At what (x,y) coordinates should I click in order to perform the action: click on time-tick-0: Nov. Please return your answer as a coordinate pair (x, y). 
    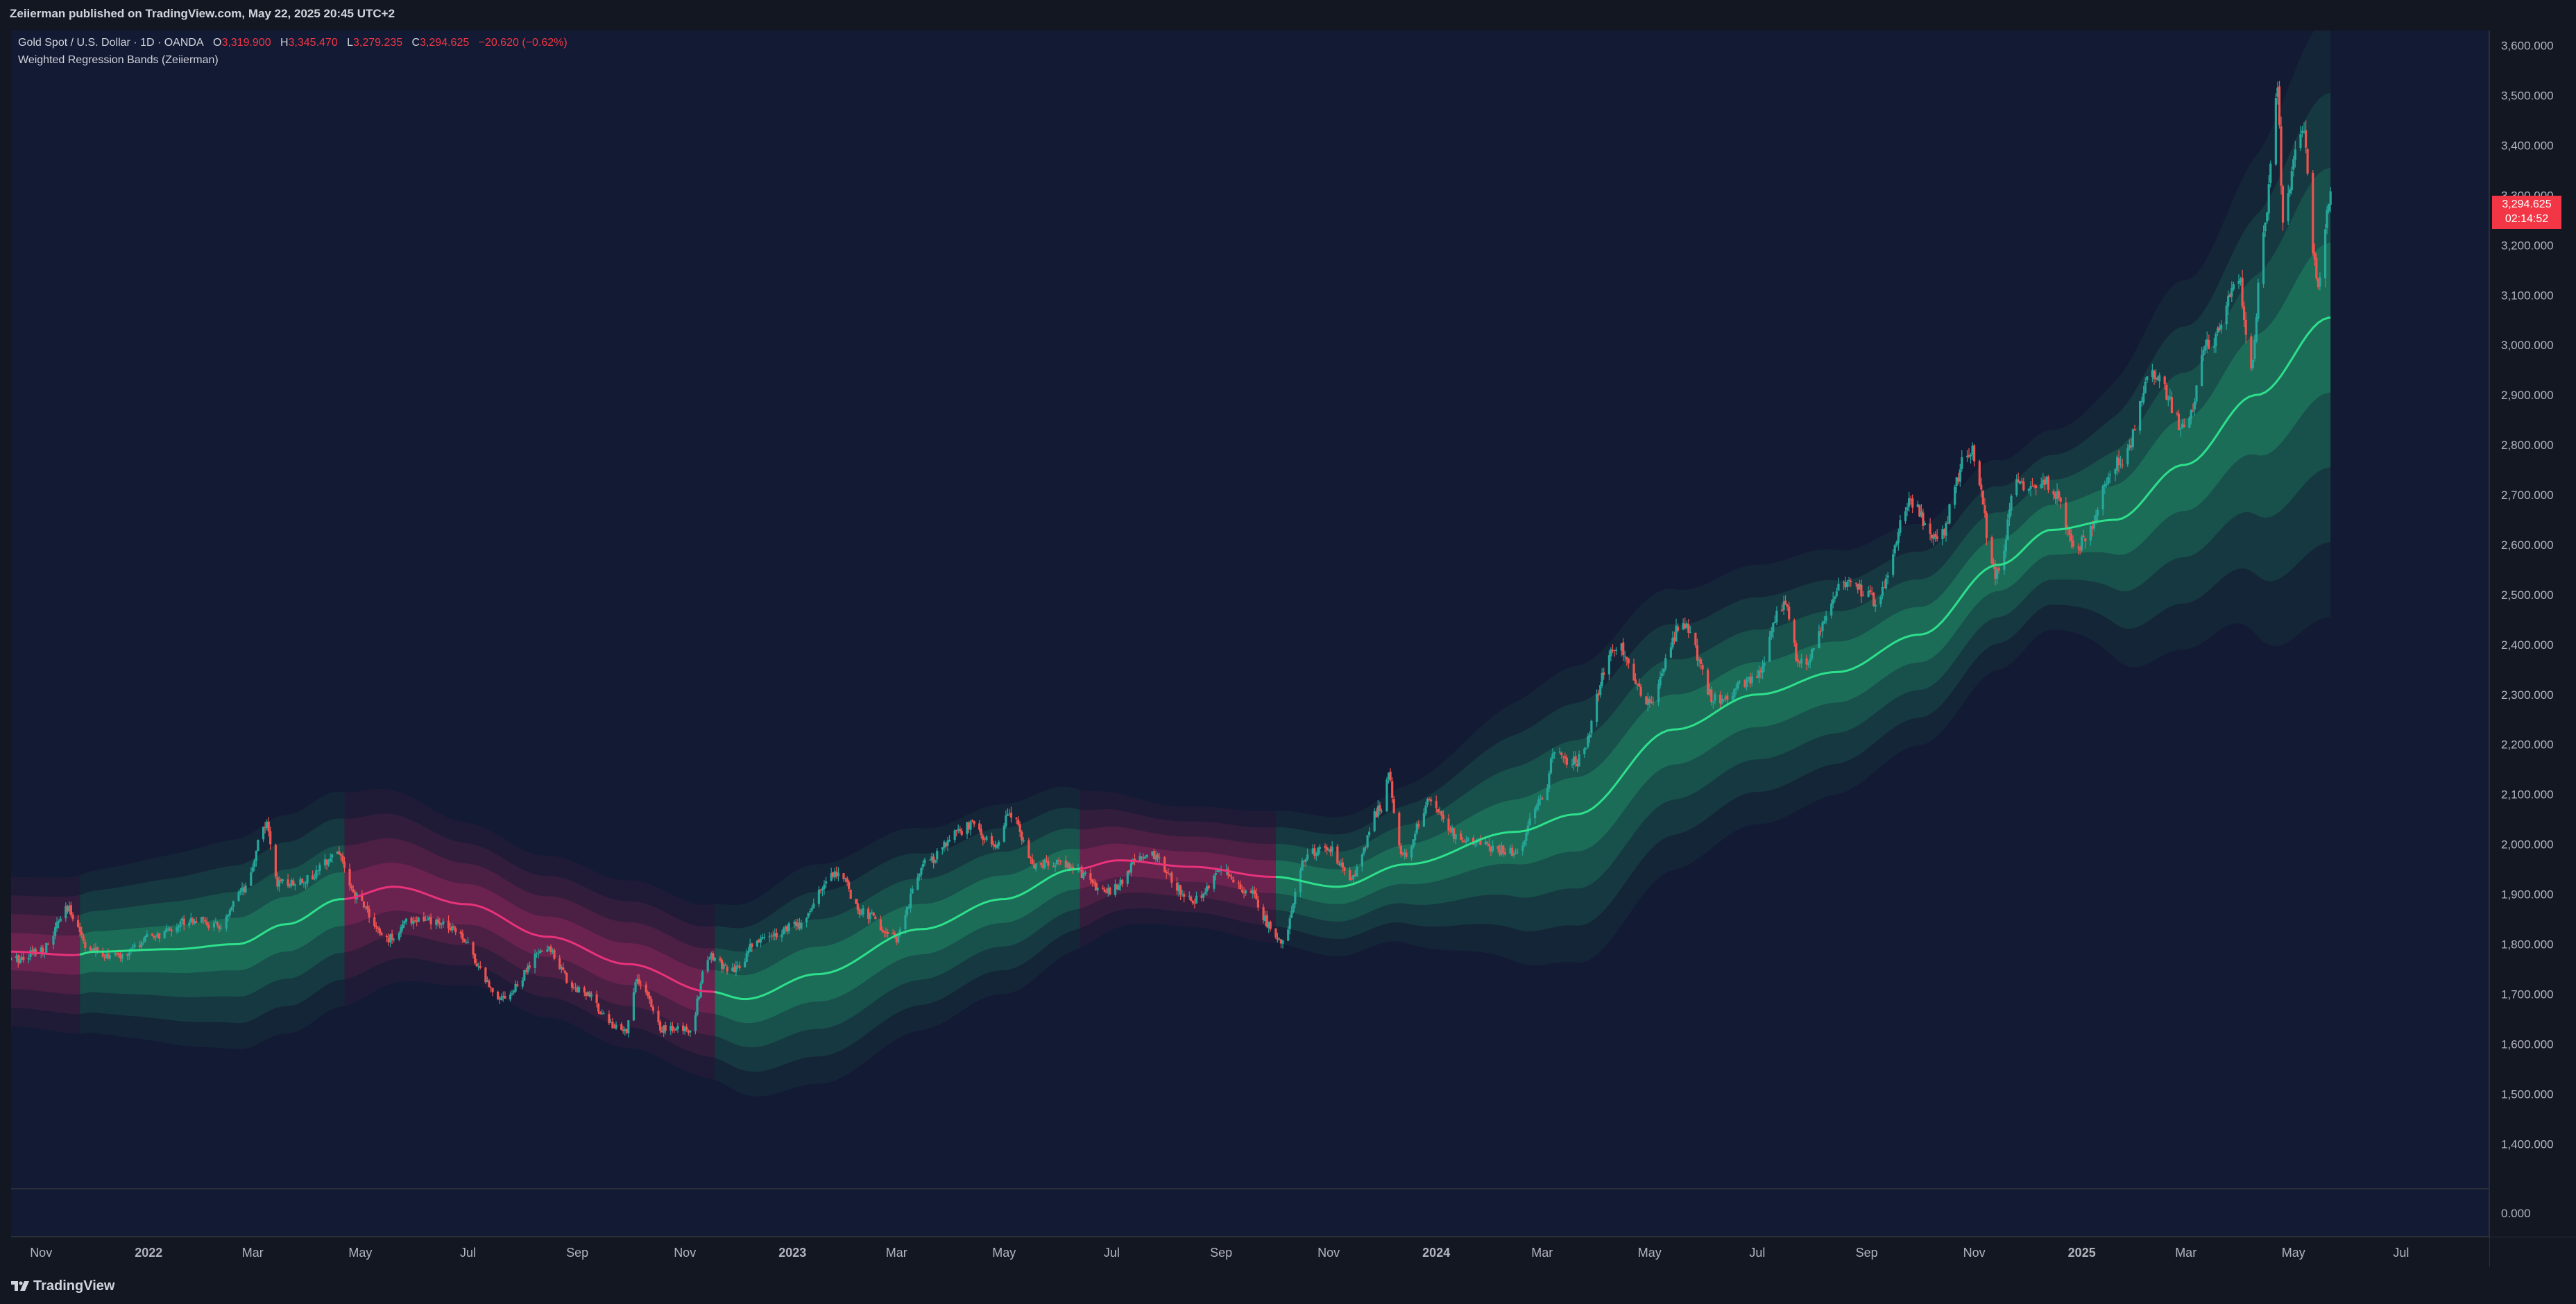
    Looking at the image, I should click on (41, 1253).